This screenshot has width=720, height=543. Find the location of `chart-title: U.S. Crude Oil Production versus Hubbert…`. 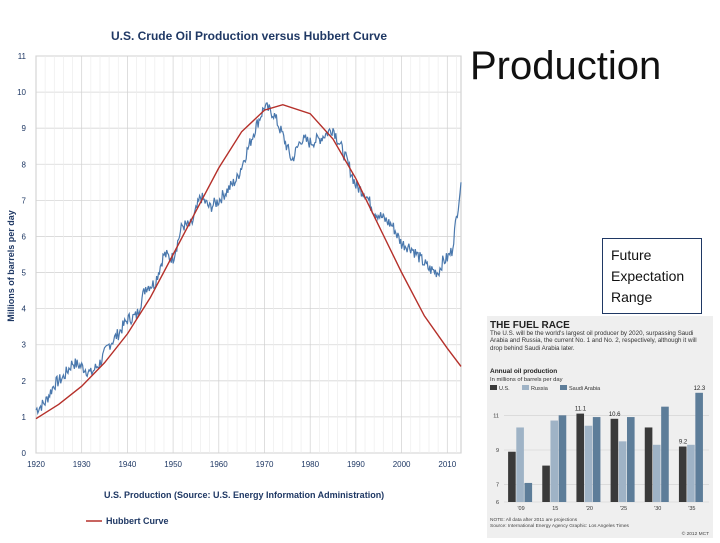

chart-title: U.S. Crude Oil Production versus Hubbert… is located at coordinates (249, 36).